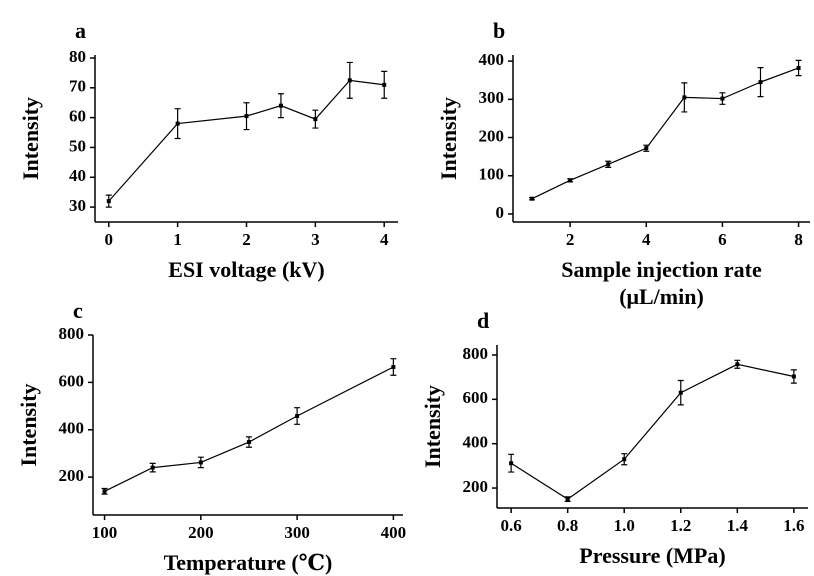 The width and height of the screenshot is (814, 576). Describe the element at coordinates (248, 562) in the screenshot. I see `x-axis-label: Temperature (℃)` at that location.